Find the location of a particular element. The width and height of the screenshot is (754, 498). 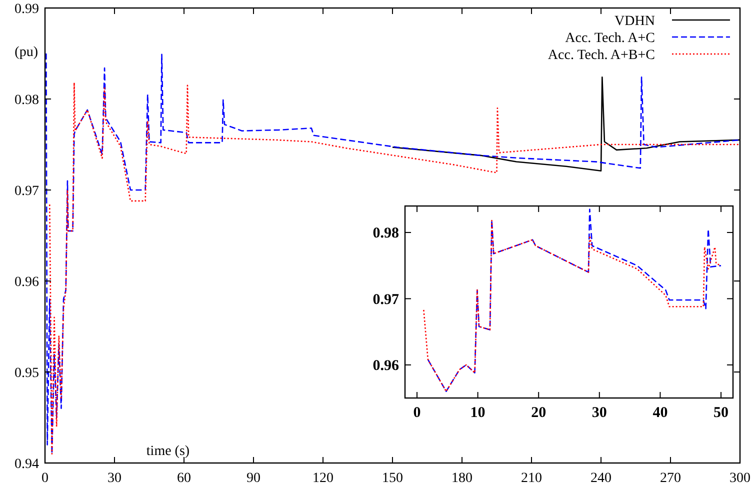

x-tick-label: 120 is located at coordinates (323, 478).